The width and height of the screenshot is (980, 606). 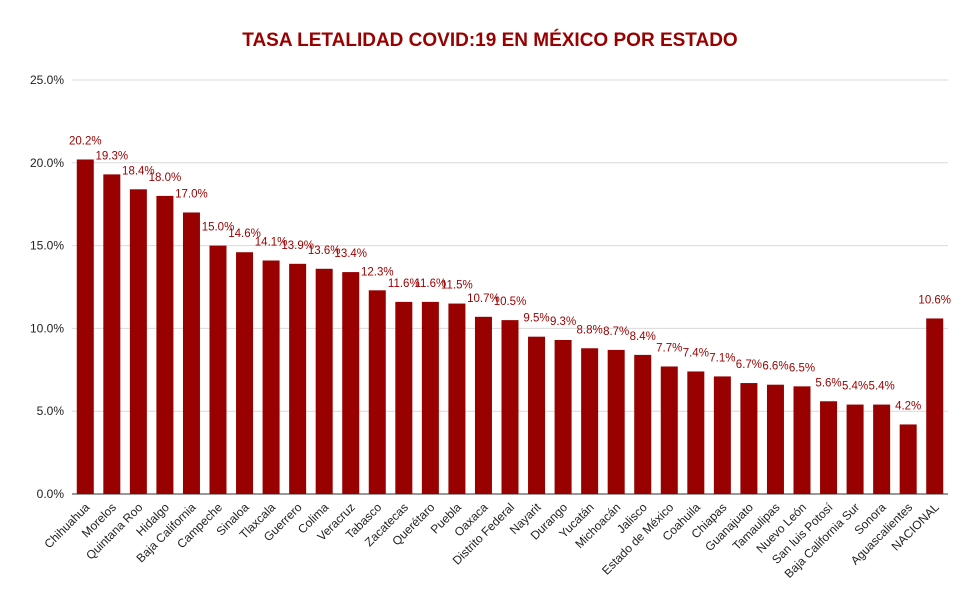 I want to click on data-label: 18.0%, so click(x=165, y=178).